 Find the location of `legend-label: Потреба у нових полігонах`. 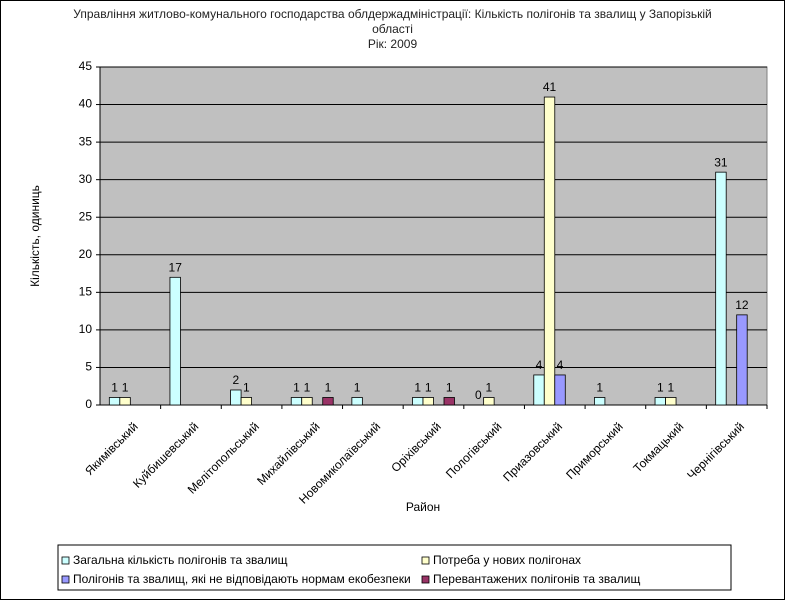

legend-label: Потреба у нових полігонах is located at coordinates (507, 560).